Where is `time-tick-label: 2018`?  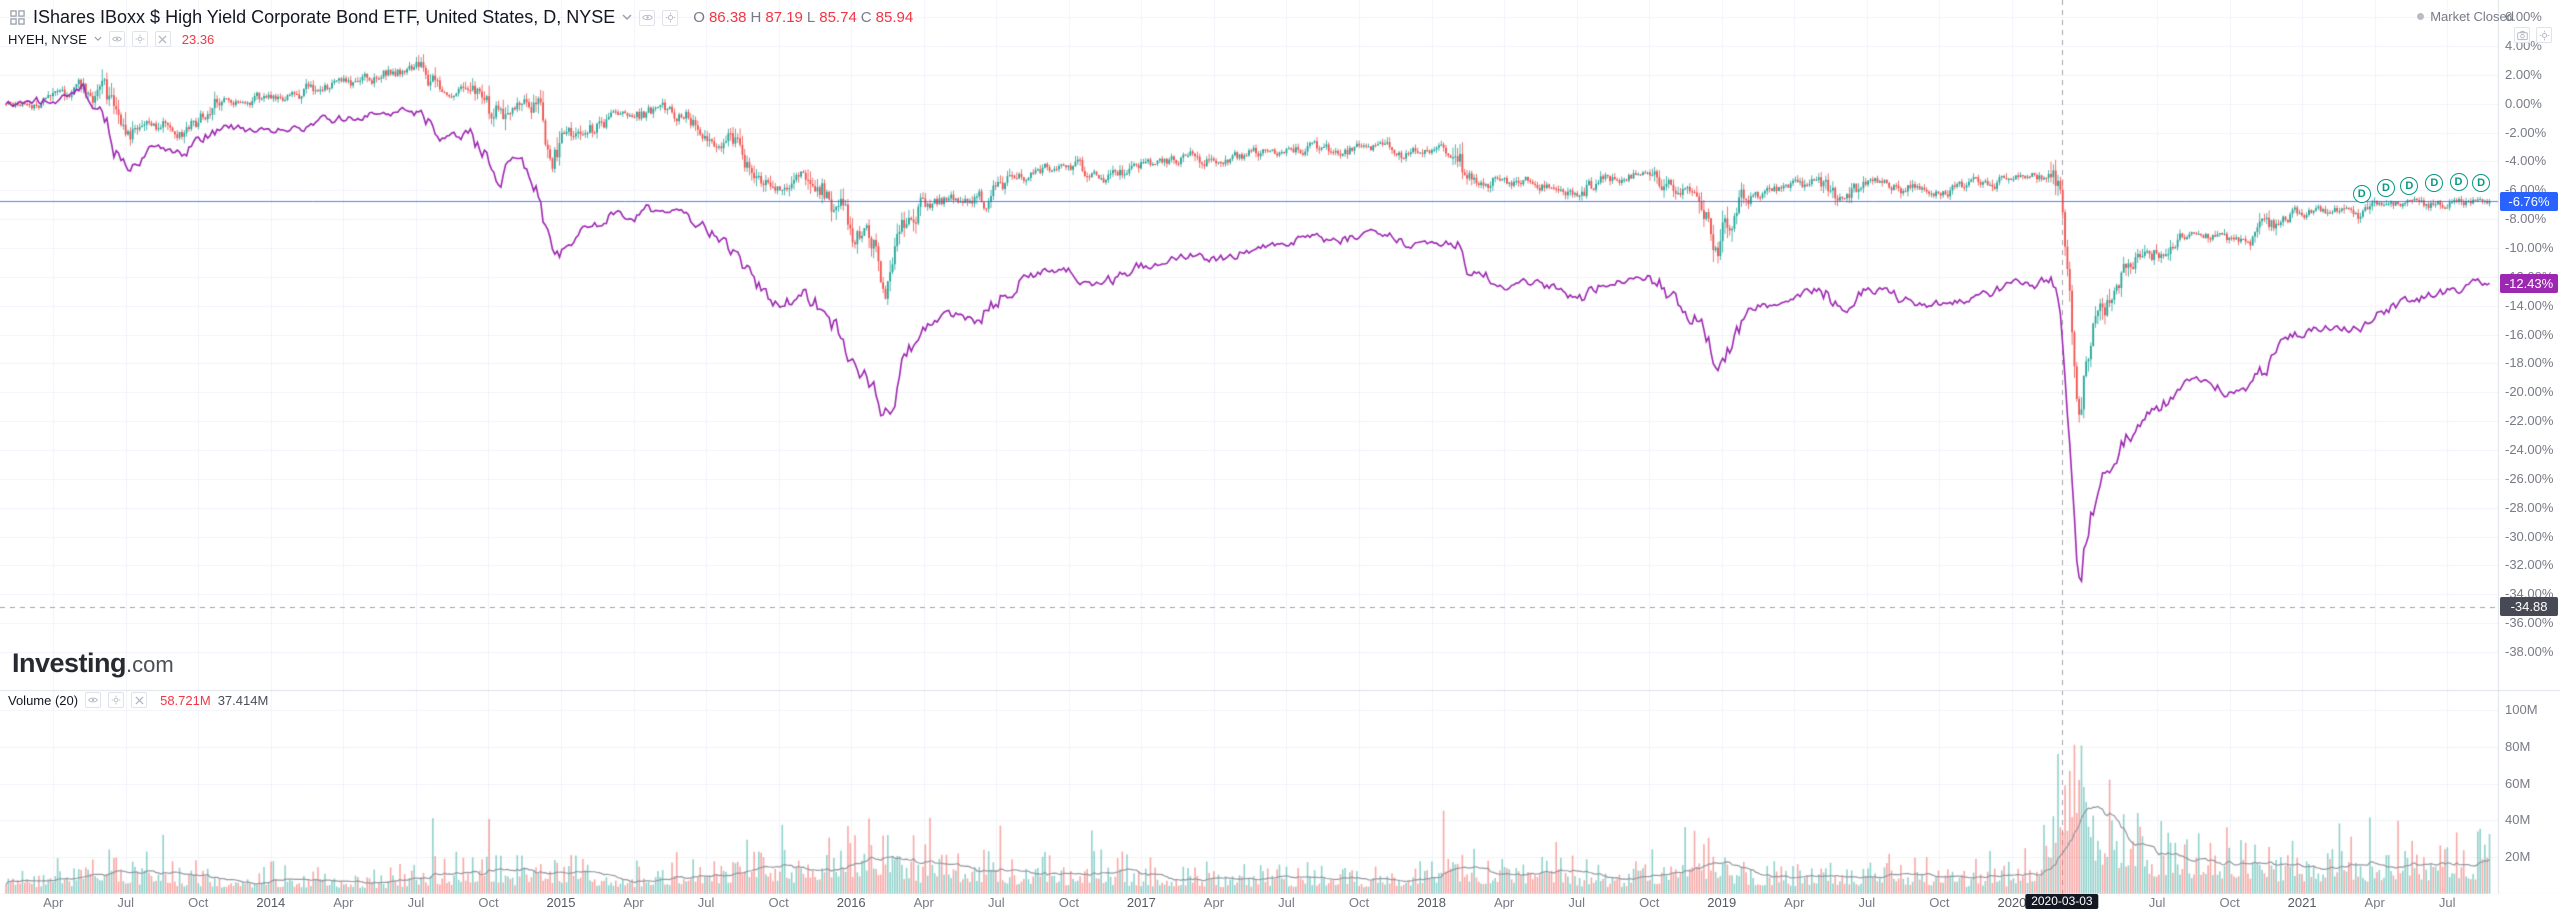
time-tick-label: 2018 is located at coordinates (1432, 902).